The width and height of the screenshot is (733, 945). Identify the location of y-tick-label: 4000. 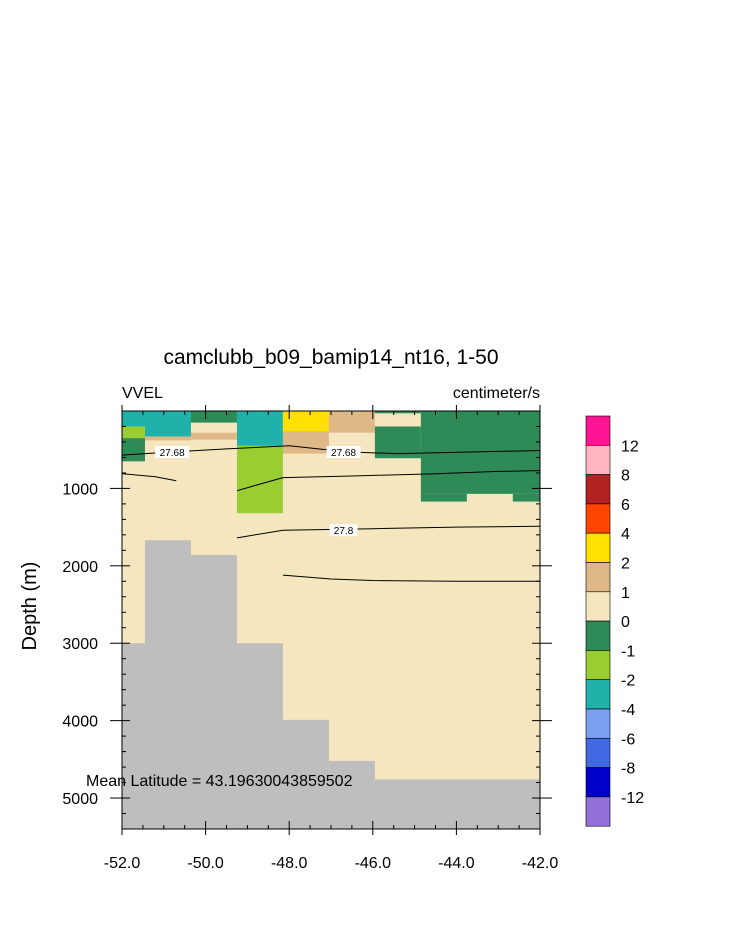
(80, 722).